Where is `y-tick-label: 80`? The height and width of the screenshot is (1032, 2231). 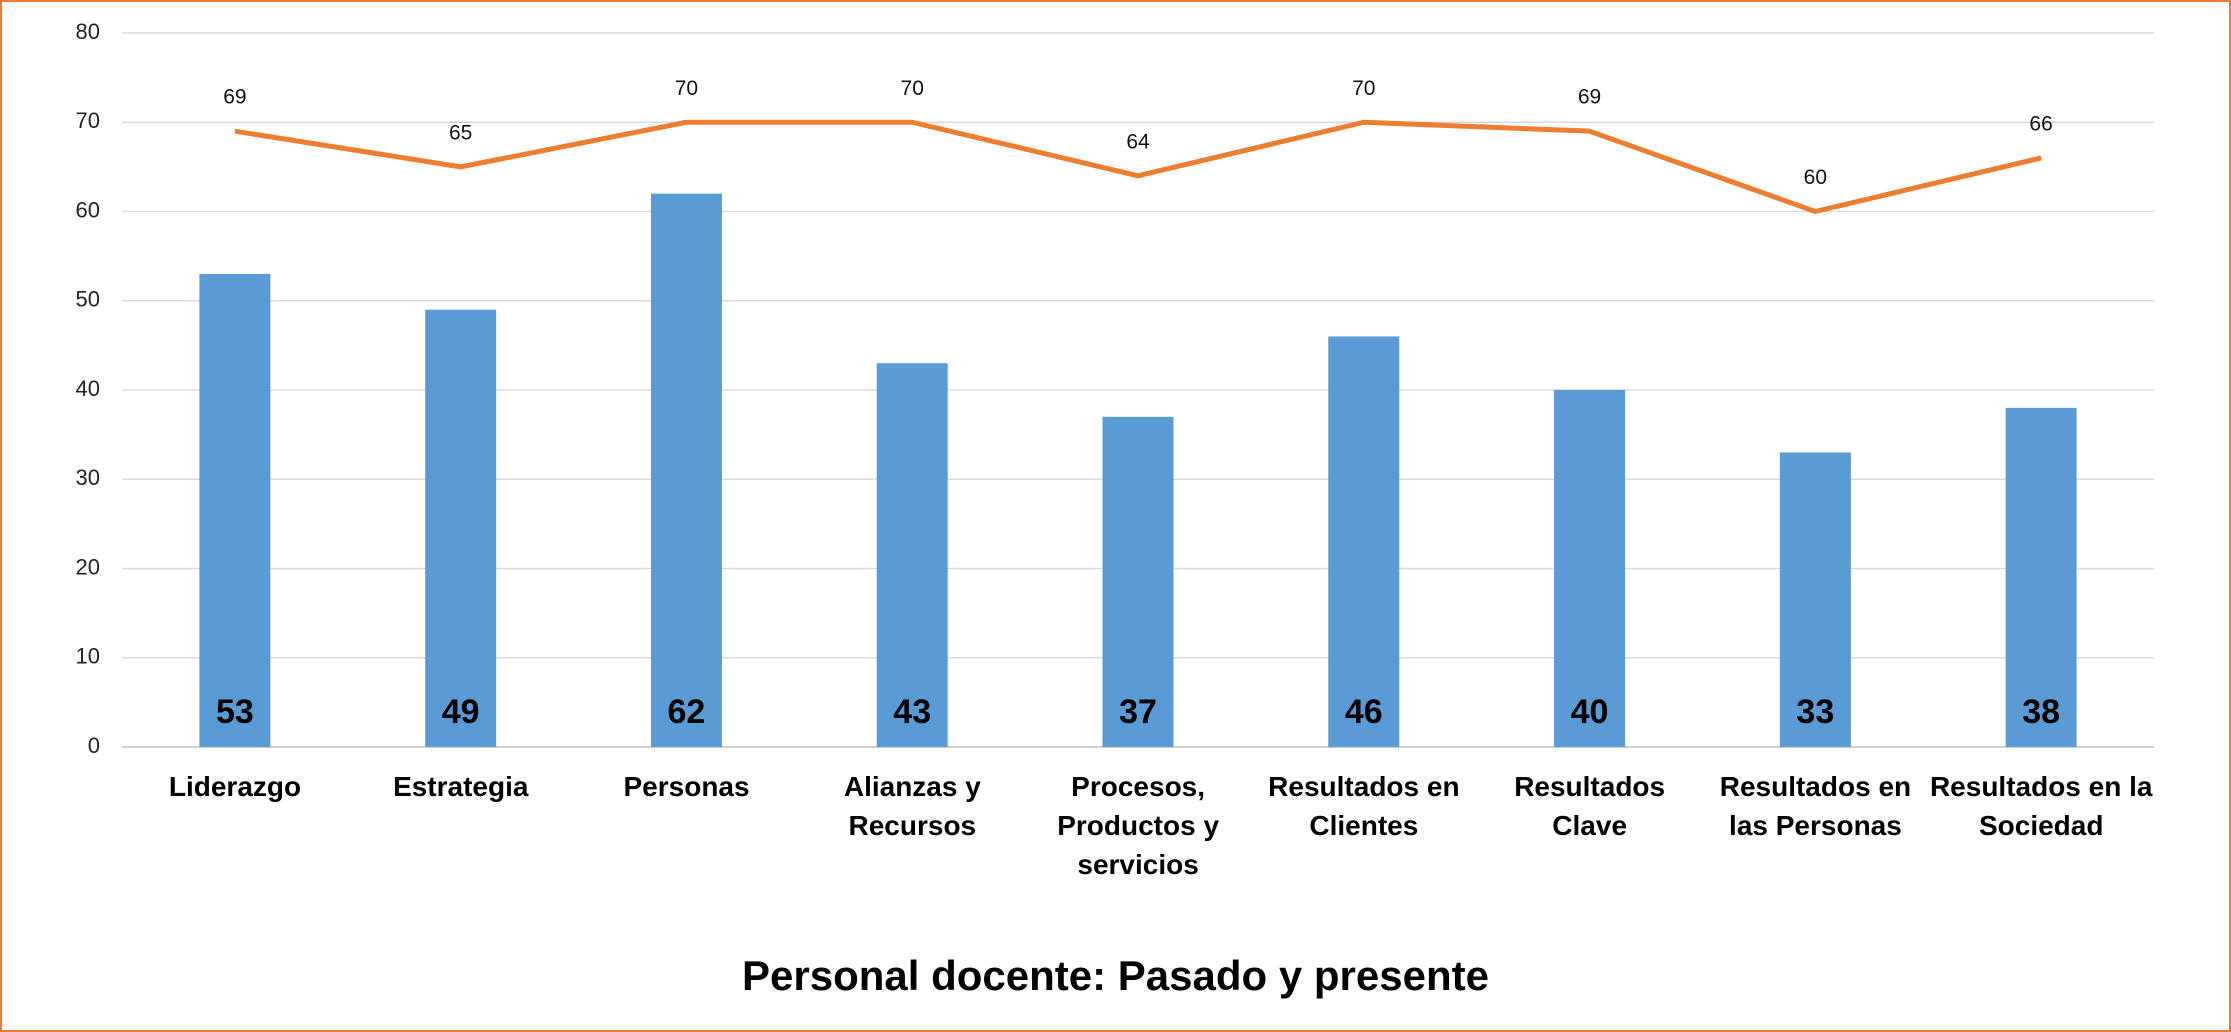 y-tick-label: 80 is located at coordinates (88, 31).